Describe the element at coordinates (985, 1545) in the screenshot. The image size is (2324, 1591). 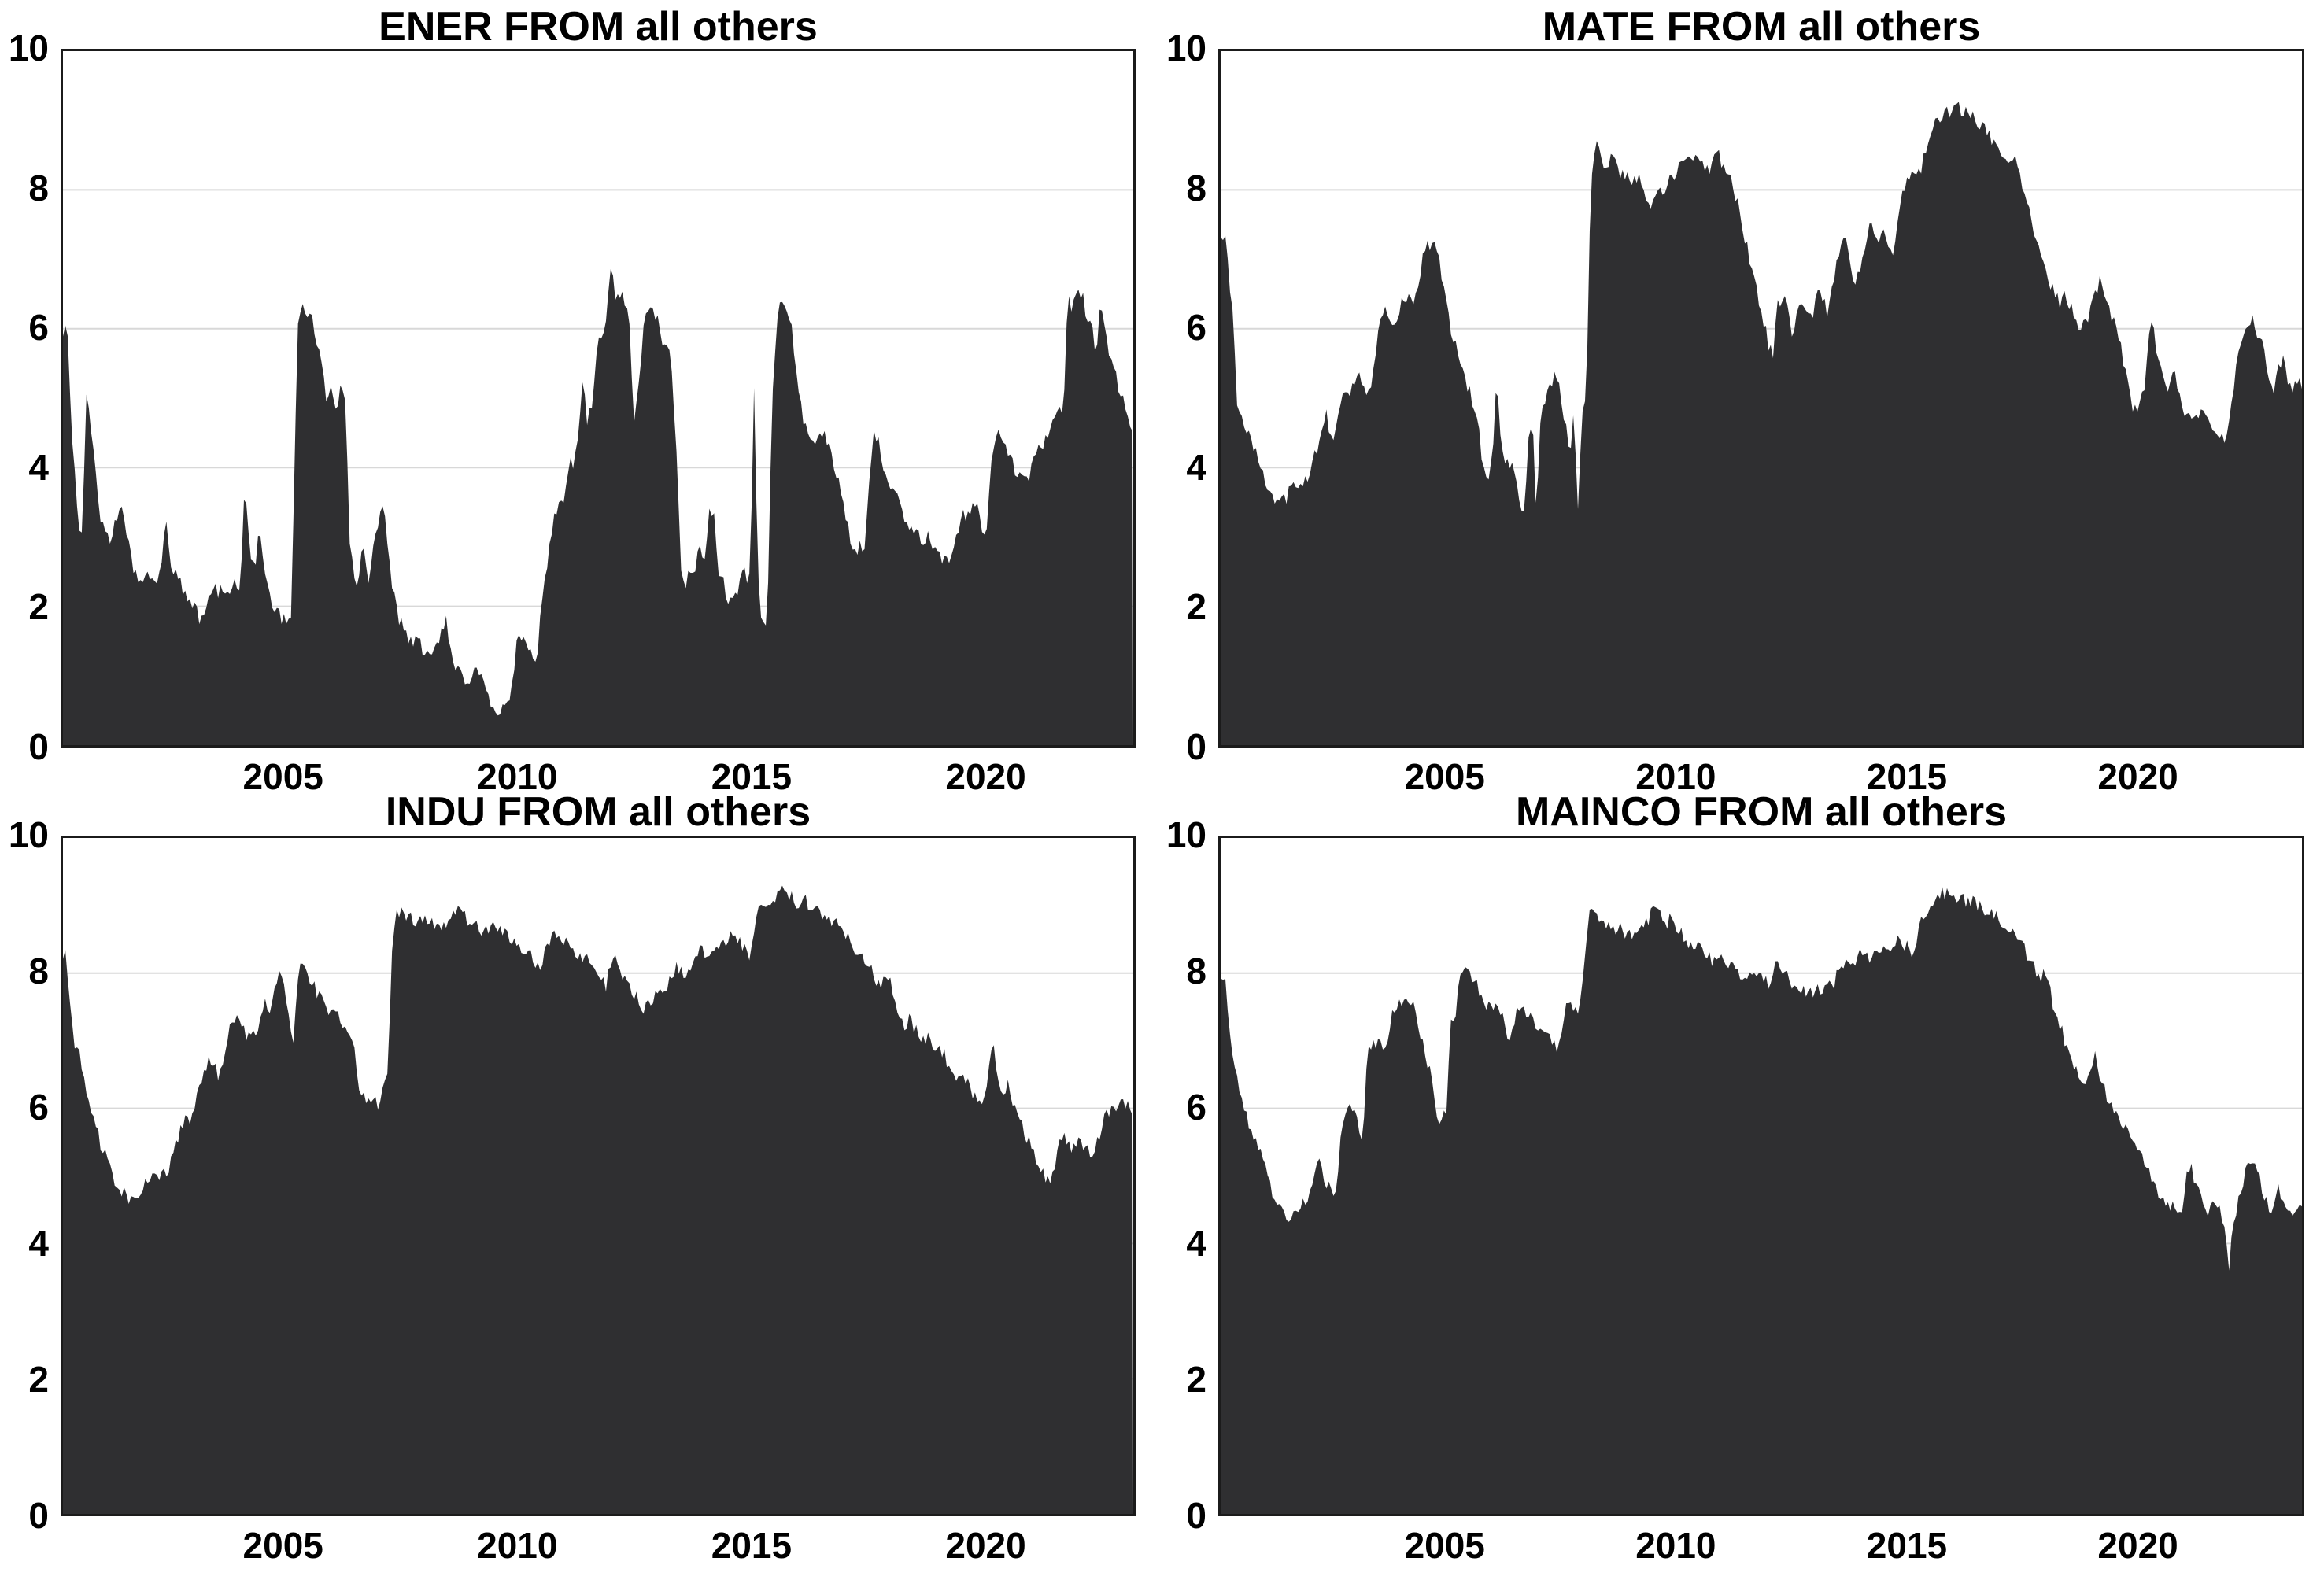
I see `indu-xtick-2020: 2020` at that location.